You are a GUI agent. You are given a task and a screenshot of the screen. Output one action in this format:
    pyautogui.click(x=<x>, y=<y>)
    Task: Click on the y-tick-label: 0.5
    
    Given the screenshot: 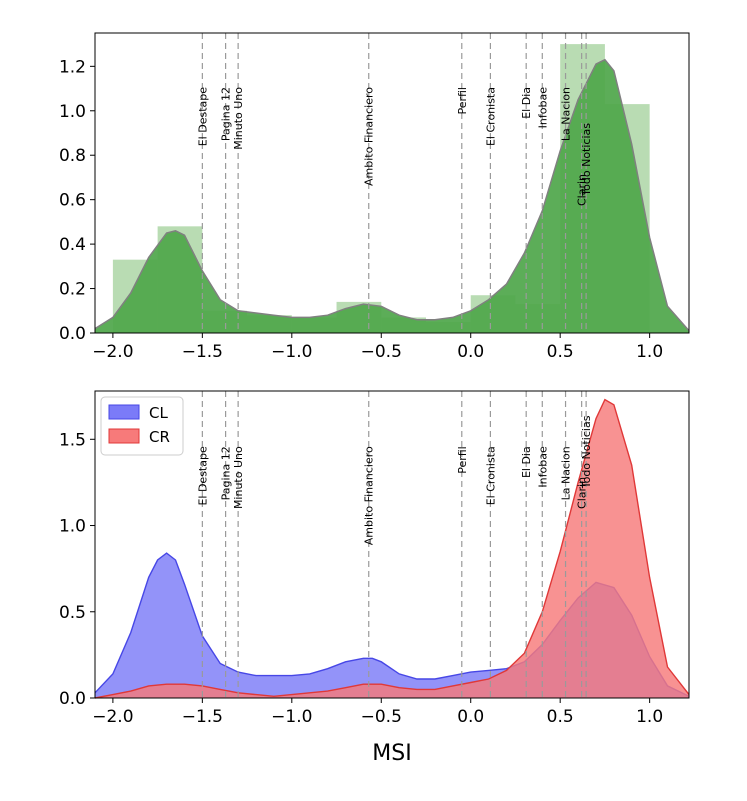 What is the action you would take?
    pyautogui.click(x=72, y=613)
    